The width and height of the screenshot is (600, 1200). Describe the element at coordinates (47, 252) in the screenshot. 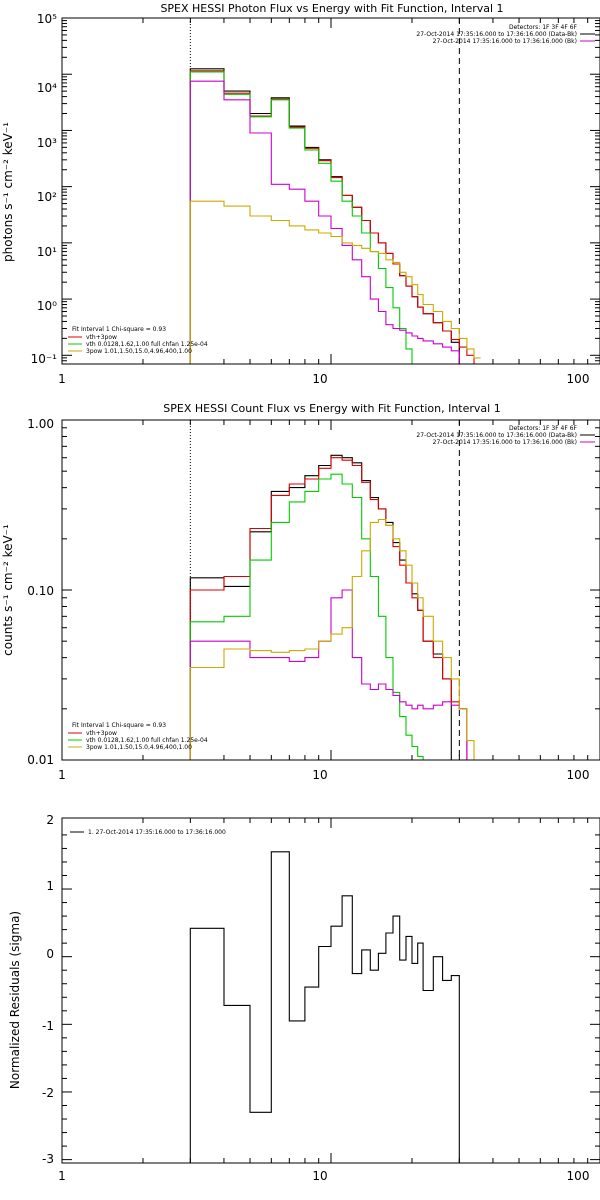

I see `photon-y-tick-label: 10¹` at that location.